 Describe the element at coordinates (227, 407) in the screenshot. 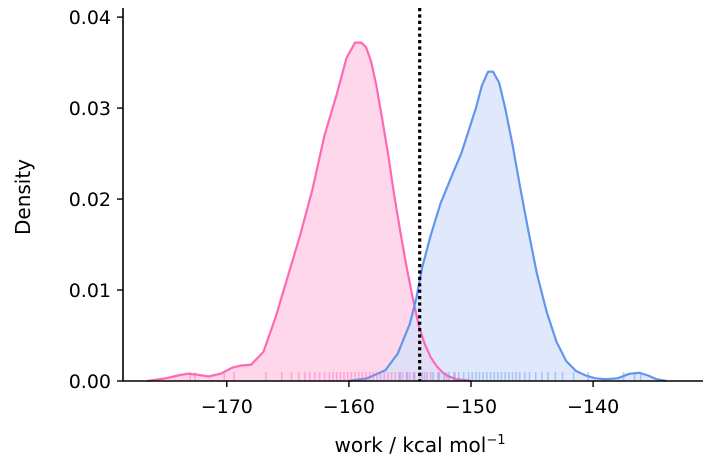

I see `x-tick-label: −170` at that location.